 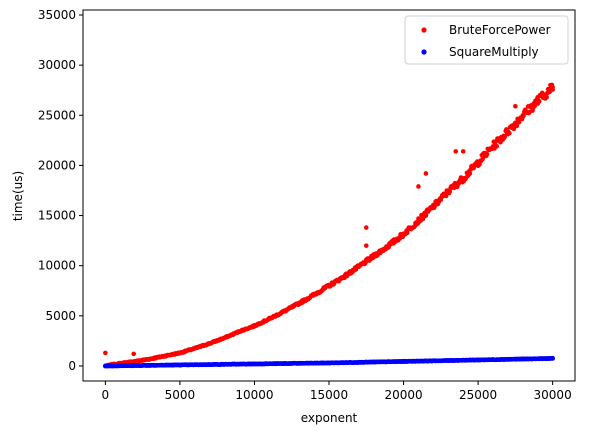 I want to click on x-tick-label: 15000, so click(x=329, y=395).